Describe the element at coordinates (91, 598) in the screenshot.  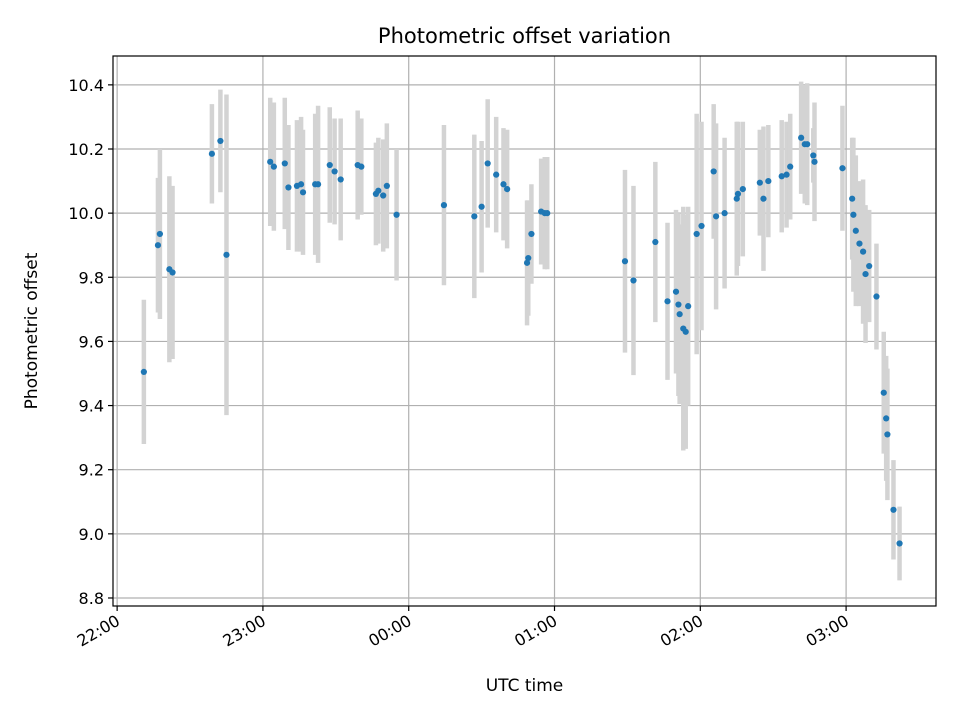
I see `y-tick-label: 8.8` at that location.